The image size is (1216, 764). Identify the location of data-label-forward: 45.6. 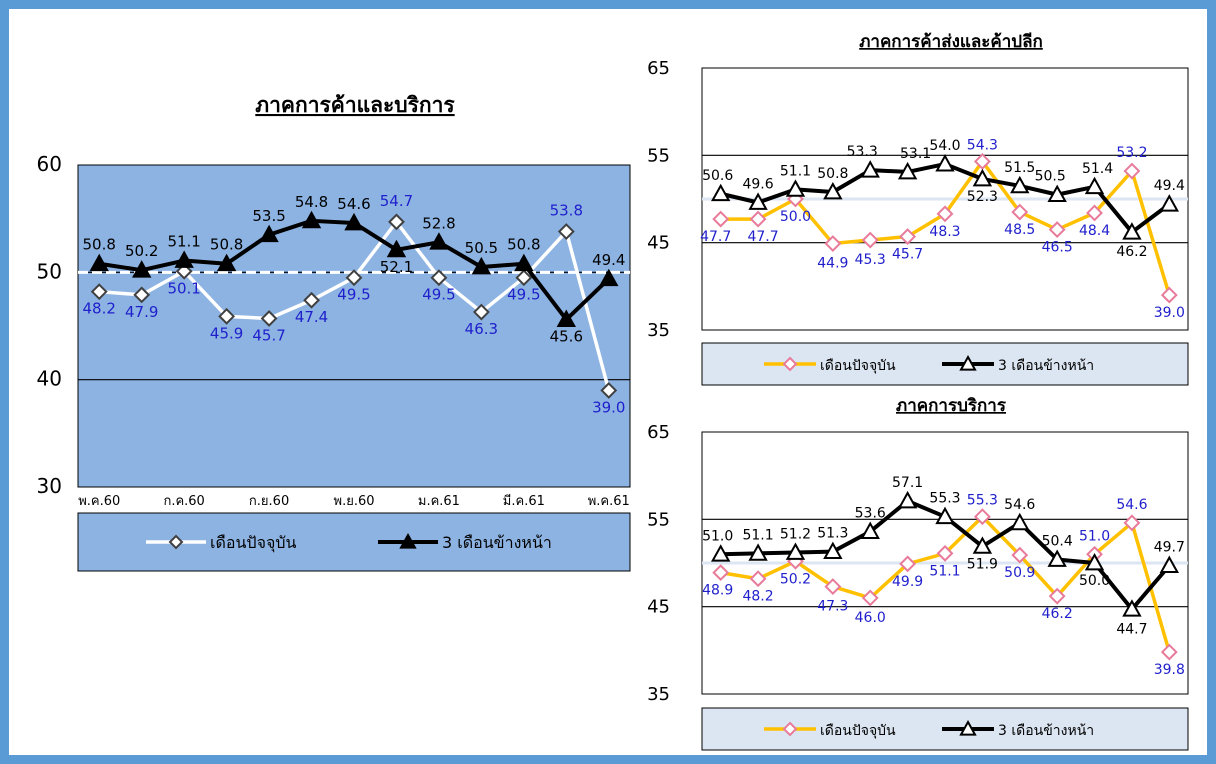
(566, 337).